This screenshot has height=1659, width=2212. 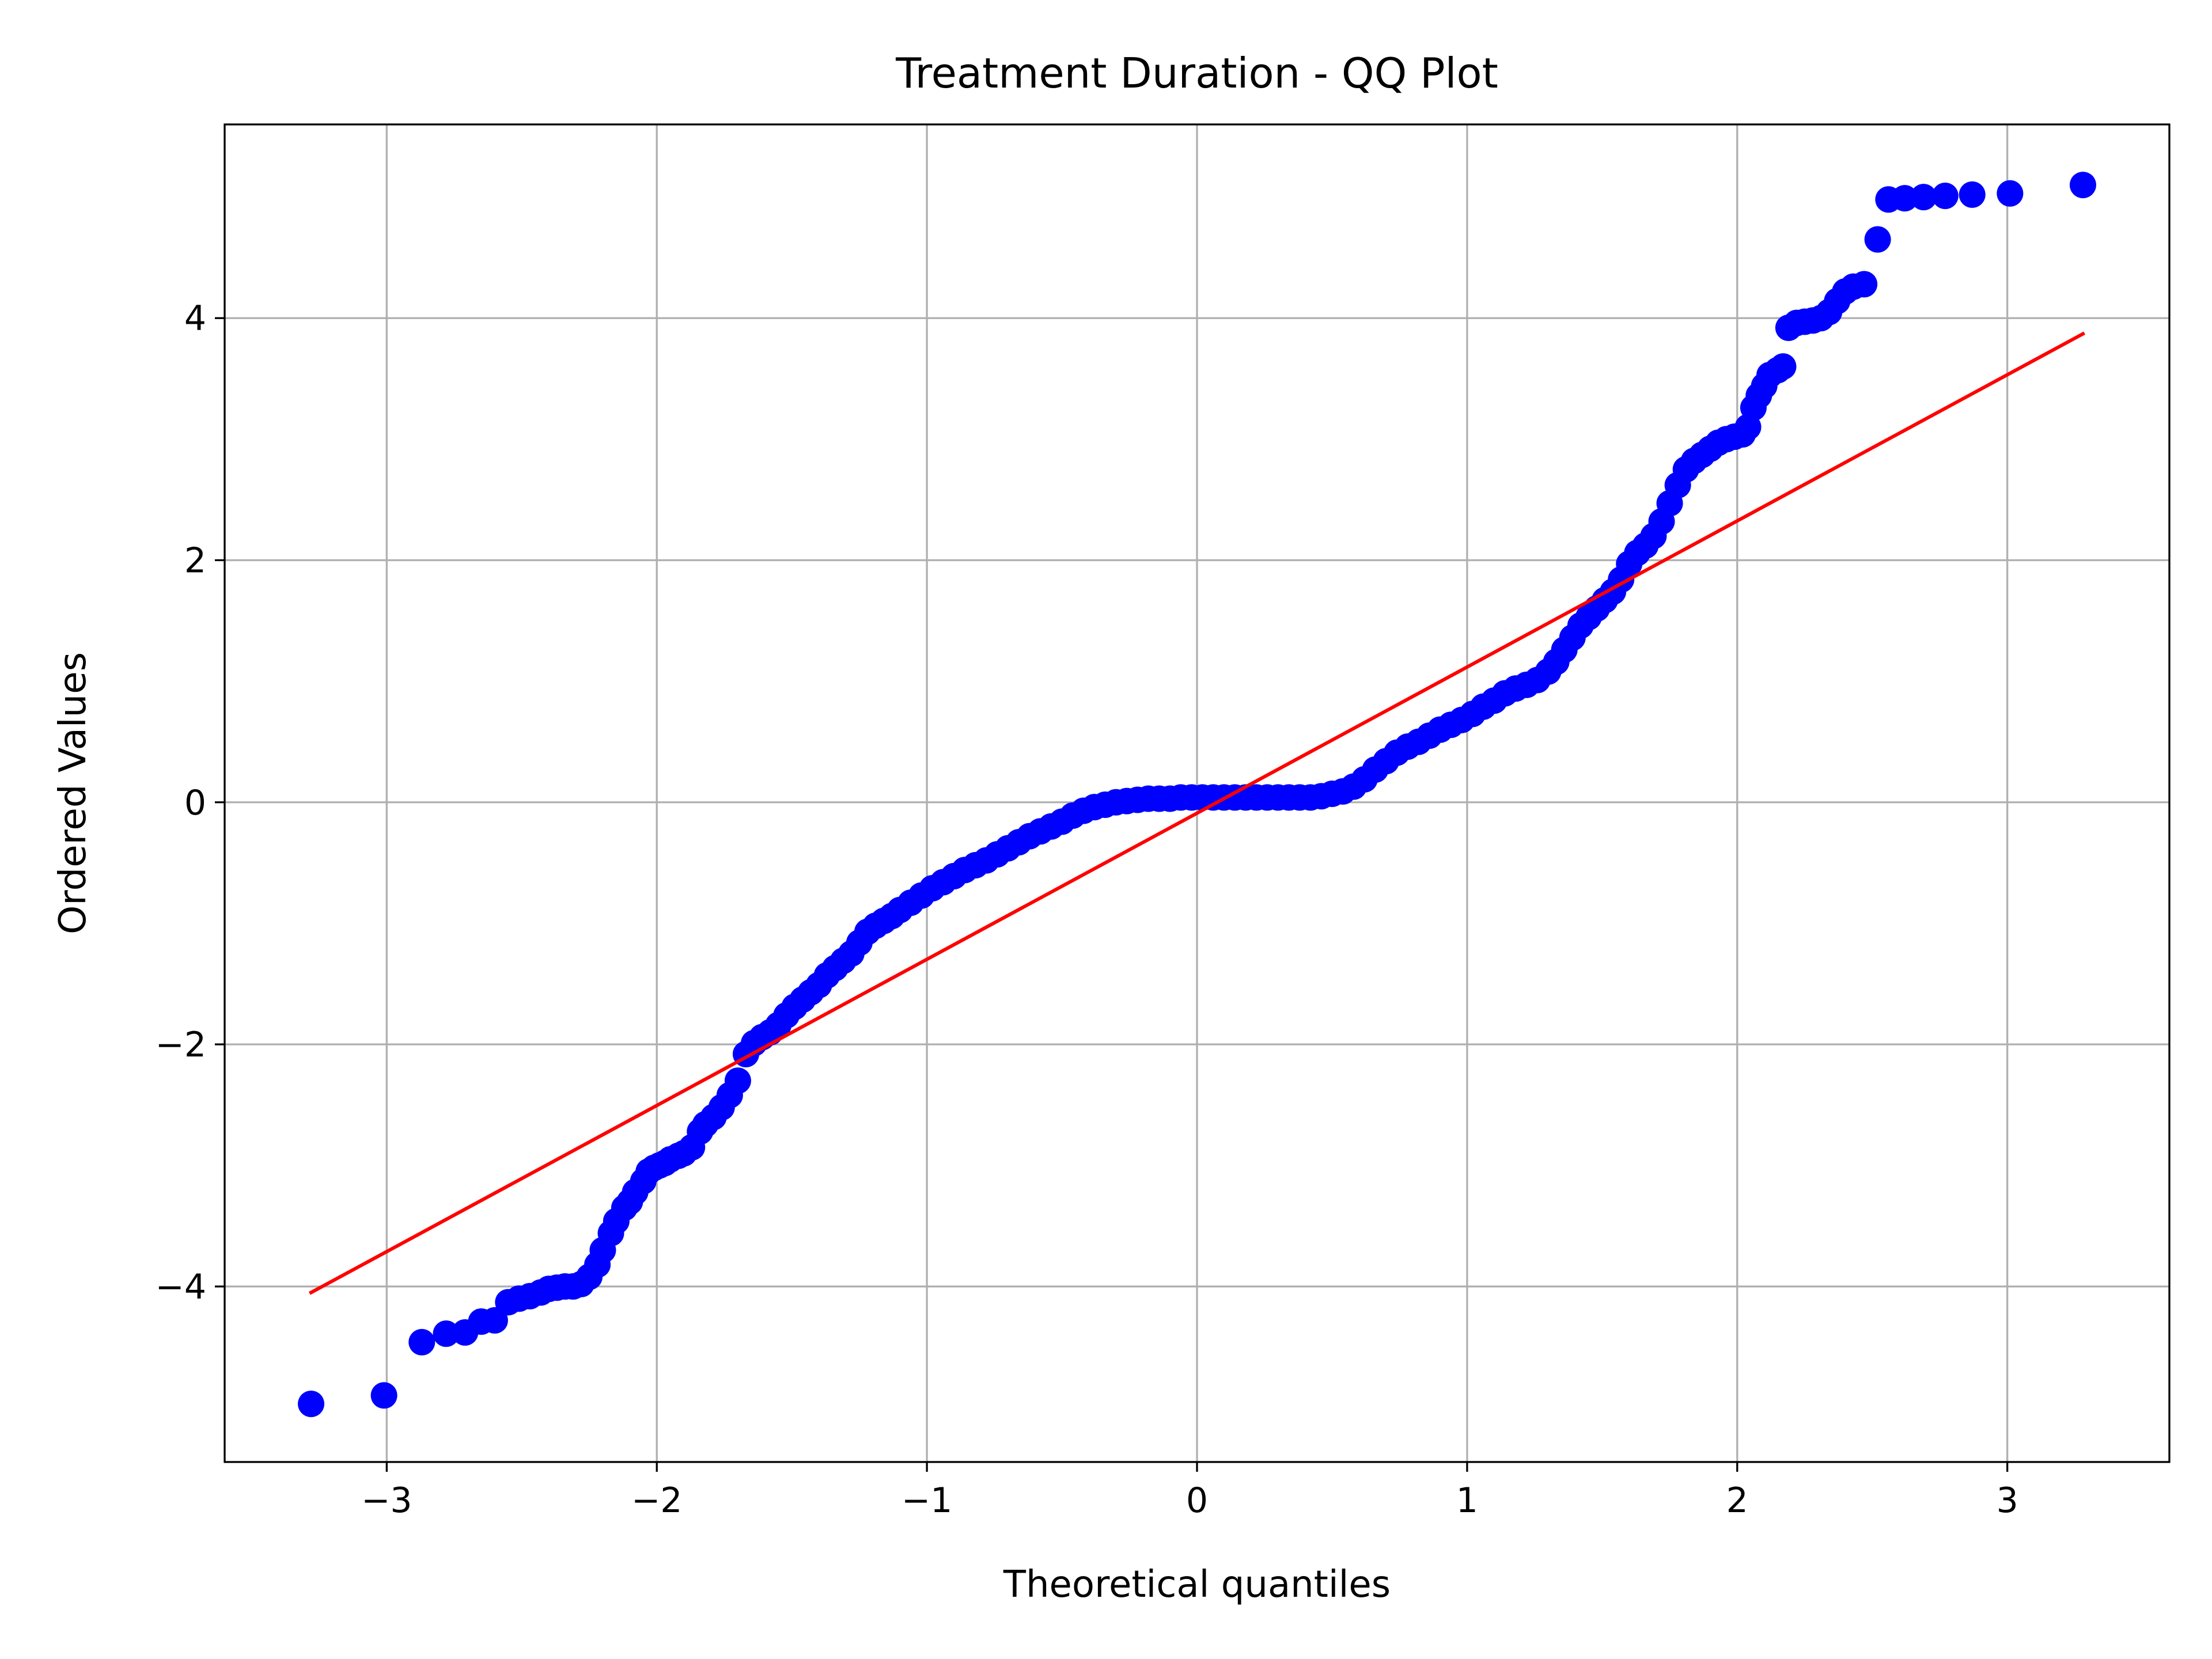 What do you see at coordinates (181, 1045) in the screenshot?
I see `y-tick-label: −2` at bounding box center [181, 1045].